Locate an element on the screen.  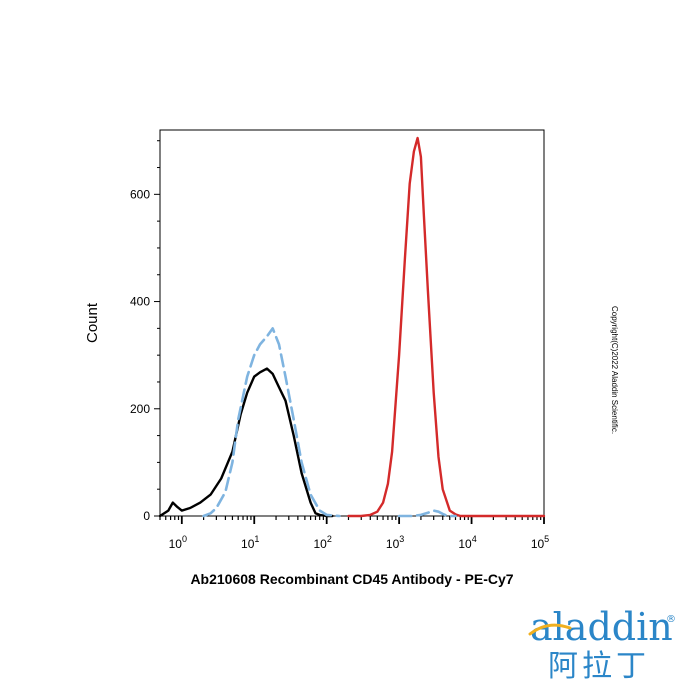
y-tick-label: 0 is located at coordinates (146, 516).